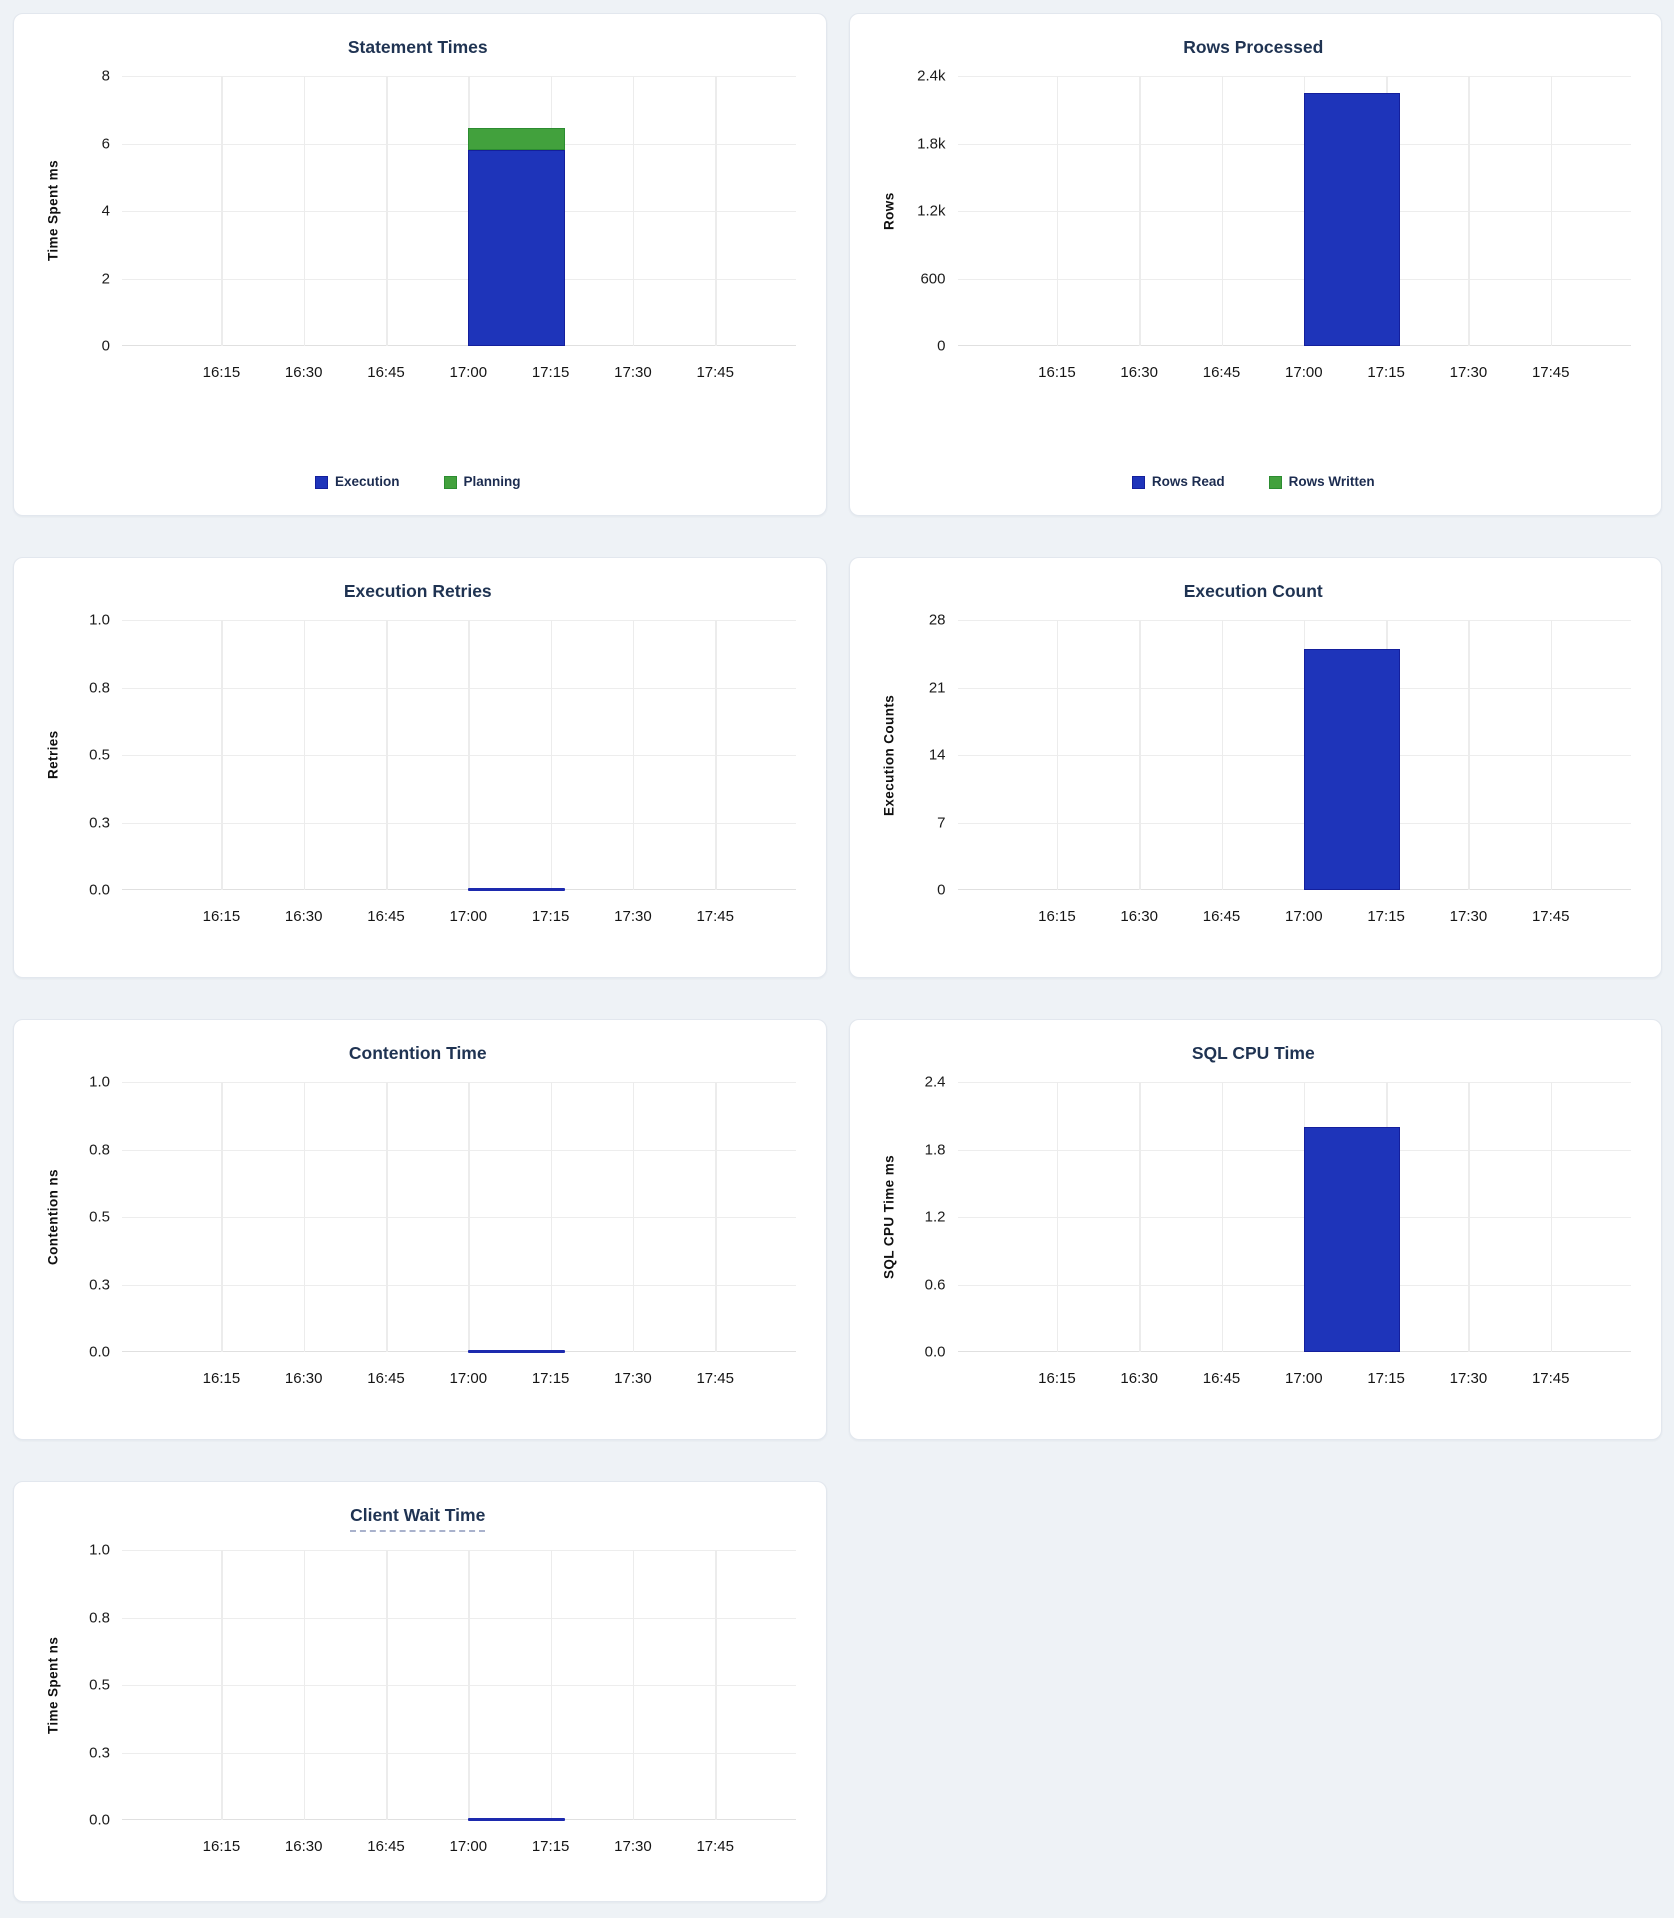  Describe the element at coordinates (1352, 1239) in the screenshot. I see `bar-segment-sql-cpu-time` at that location.